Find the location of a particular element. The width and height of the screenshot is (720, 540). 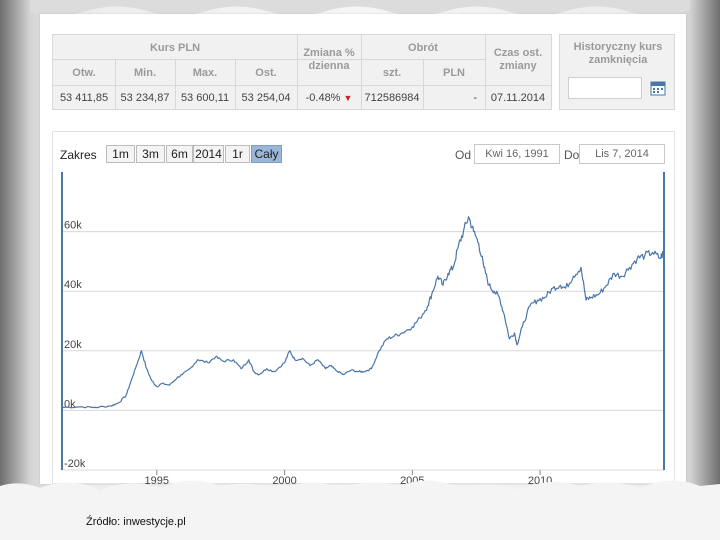

range-button-1r: 1r is located at coordinates (237, 154).